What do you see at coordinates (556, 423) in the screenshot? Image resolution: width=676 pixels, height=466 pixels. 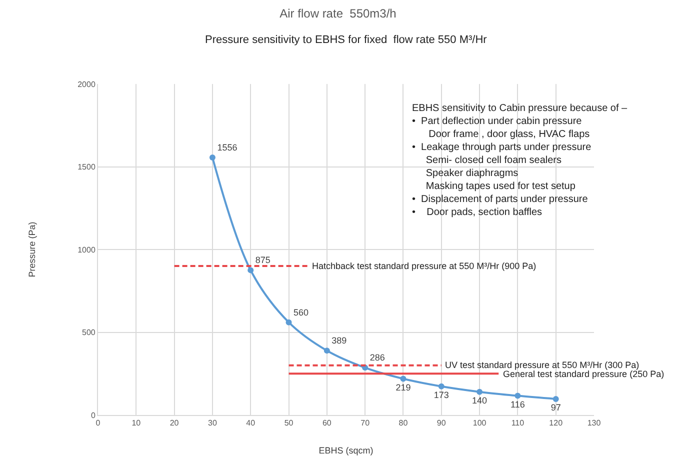 I see `x-tick-label: 120` at bounding box center [556, 423].